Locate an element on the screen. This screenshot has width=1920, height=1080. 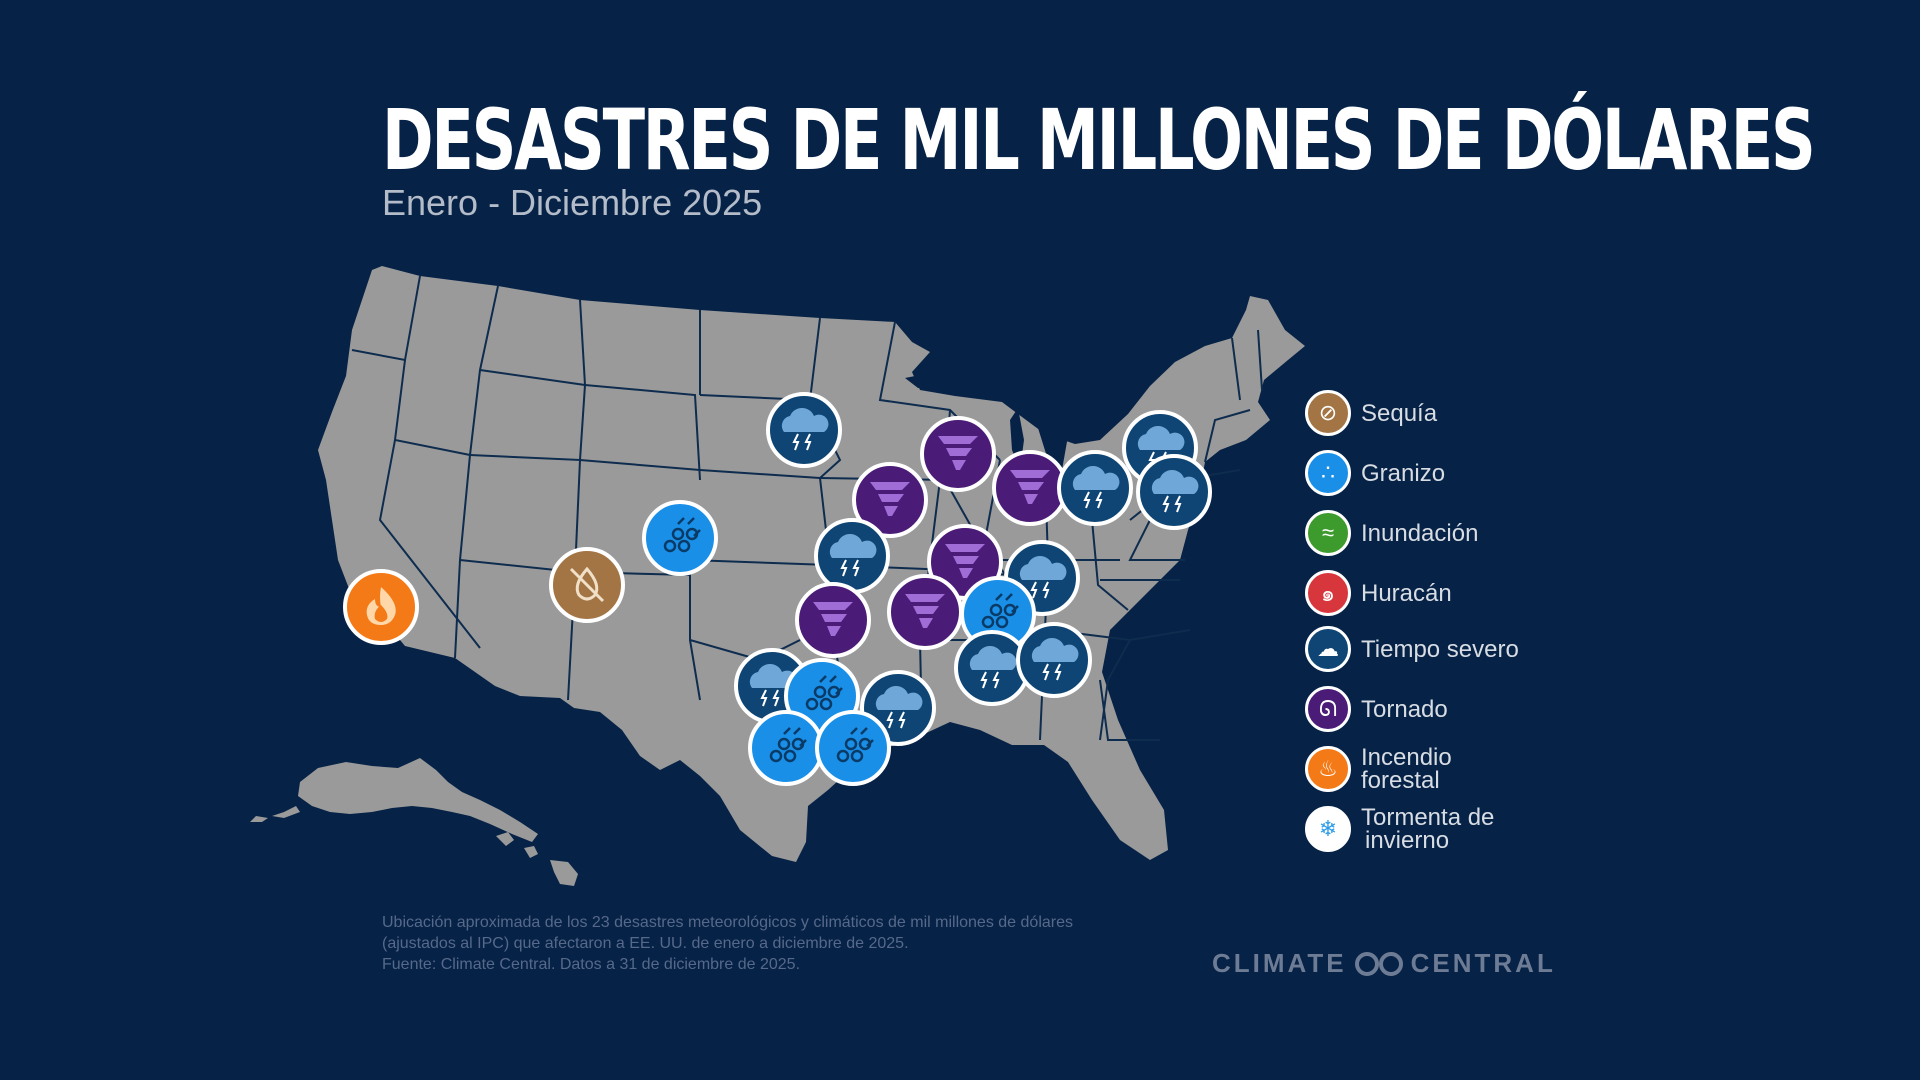
legend-label-wildfire-2: forestal is located at coordinates (1400, 780).